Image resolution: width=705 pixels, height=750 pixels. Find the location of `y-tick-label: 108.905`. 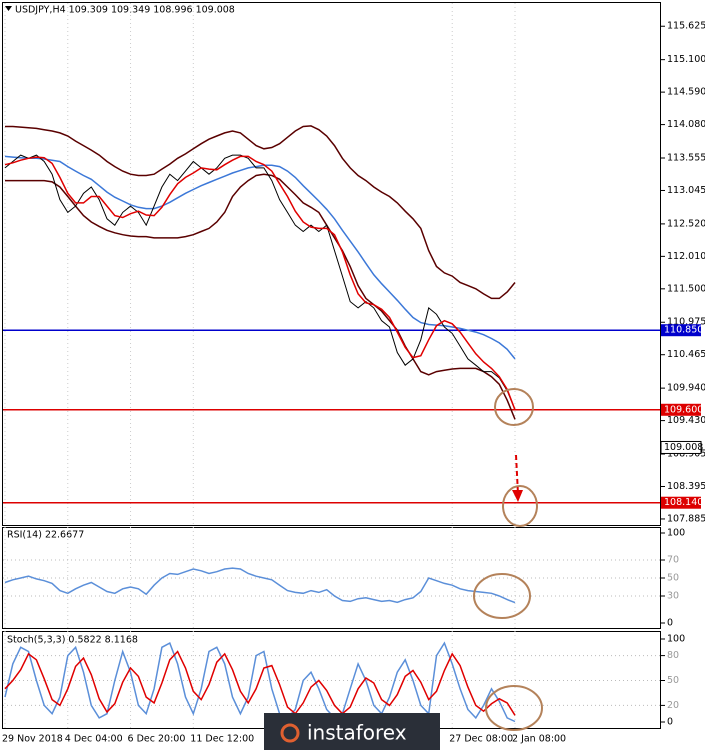

y-tick-label: 108.905 is located at coordinates (686, 454).